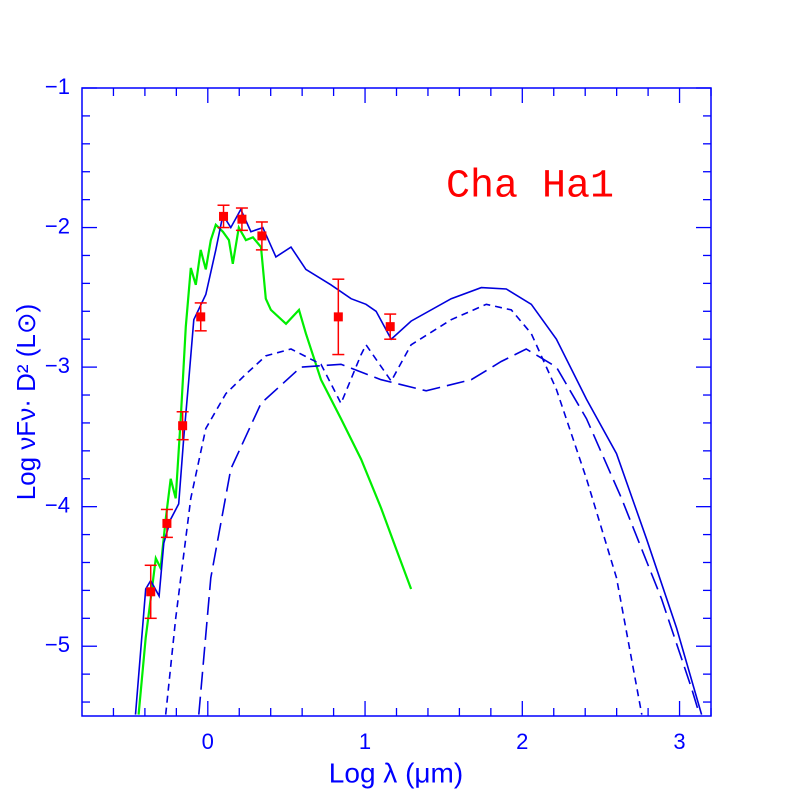  I want to click on x-tick-label: 0, so click(208, 741).